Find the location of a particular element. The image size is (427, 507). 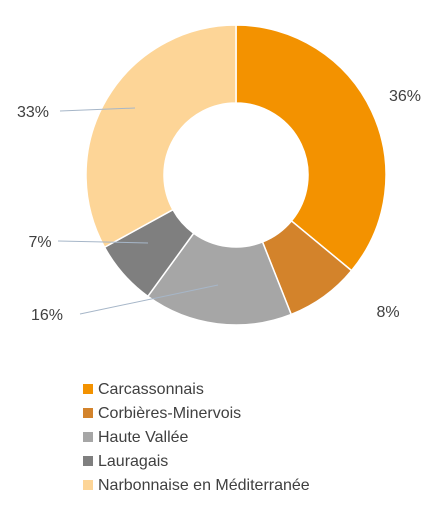

legend-label: Haute Vallée is located at coordinates (143, 437).